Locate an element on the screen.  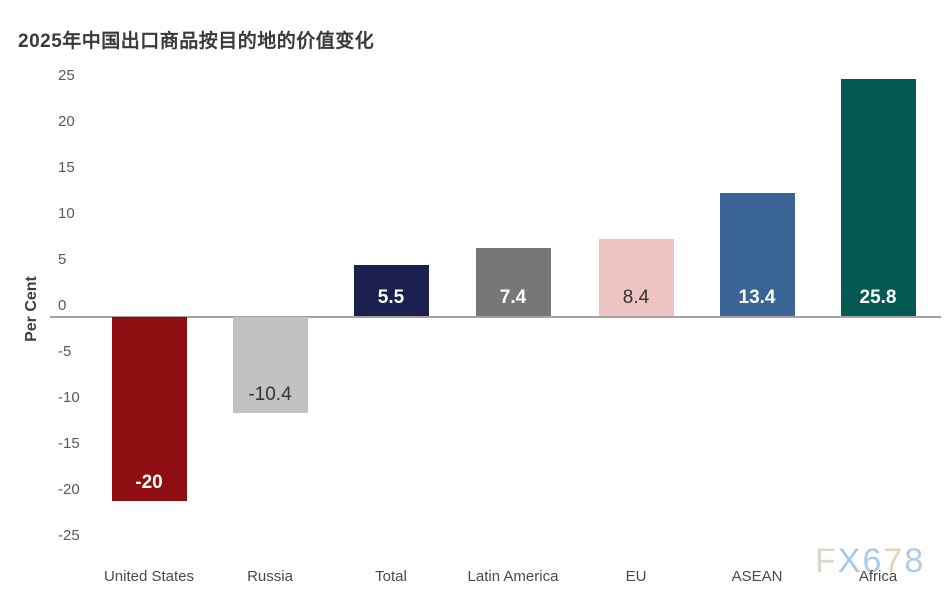
chart-title: 2025年中国出口商品按目的地的价值变化 is located at coordinates (196, 41).